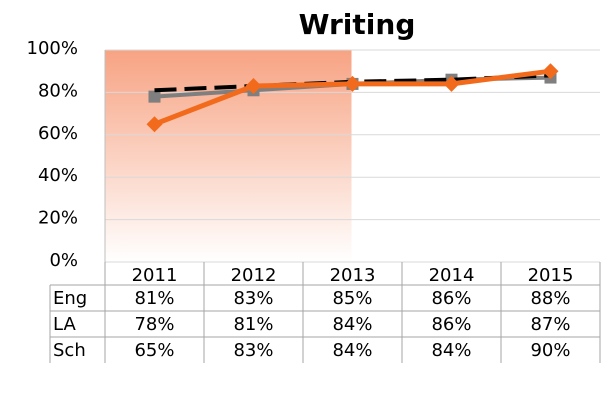 This screenshot has height=398, width=601. What do you see at coordinates (154, 298) in the screenshot?
I see `data-label-eng: 81%` at bounding box center [154, 298].